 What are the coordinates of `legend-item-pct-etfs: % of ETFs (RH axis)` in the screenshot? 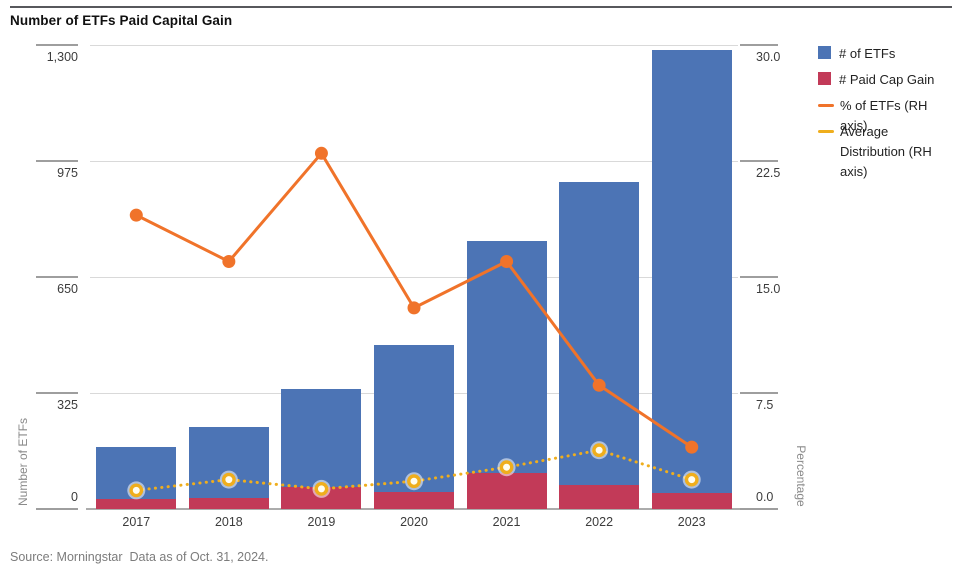 It's located at (885, 116).